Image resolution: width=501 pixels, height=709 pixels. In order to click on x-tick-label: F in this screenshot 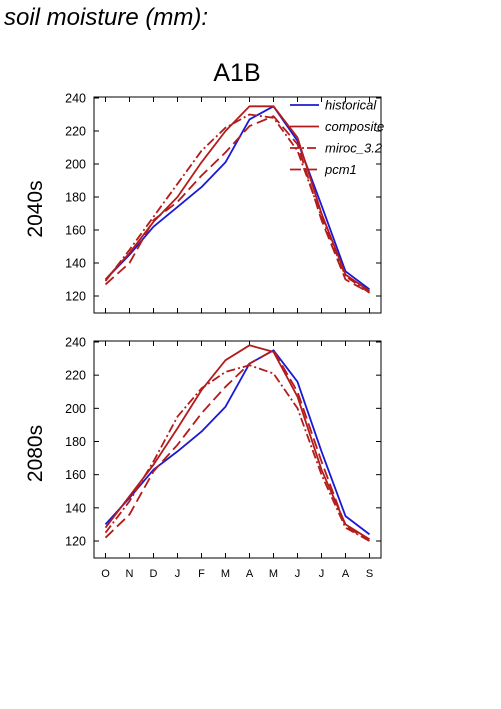, I will do `click(201, 574)`.